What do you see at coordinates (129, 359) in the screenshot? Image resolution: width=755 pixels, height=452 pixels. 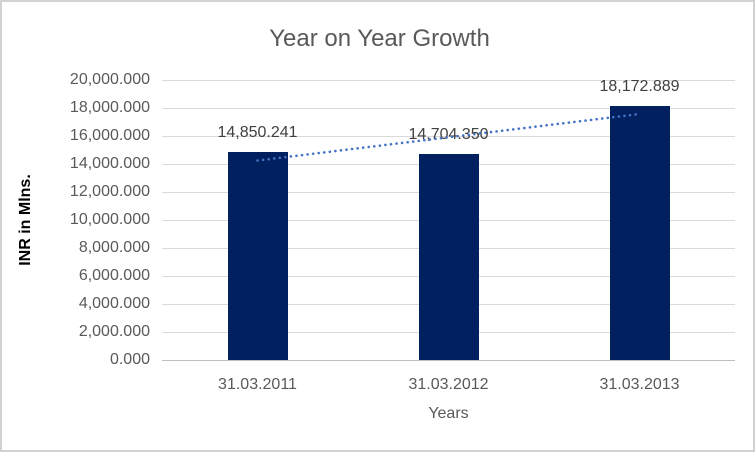 I see `y-tick-label: 0.000` at bounding box center [129, 359].